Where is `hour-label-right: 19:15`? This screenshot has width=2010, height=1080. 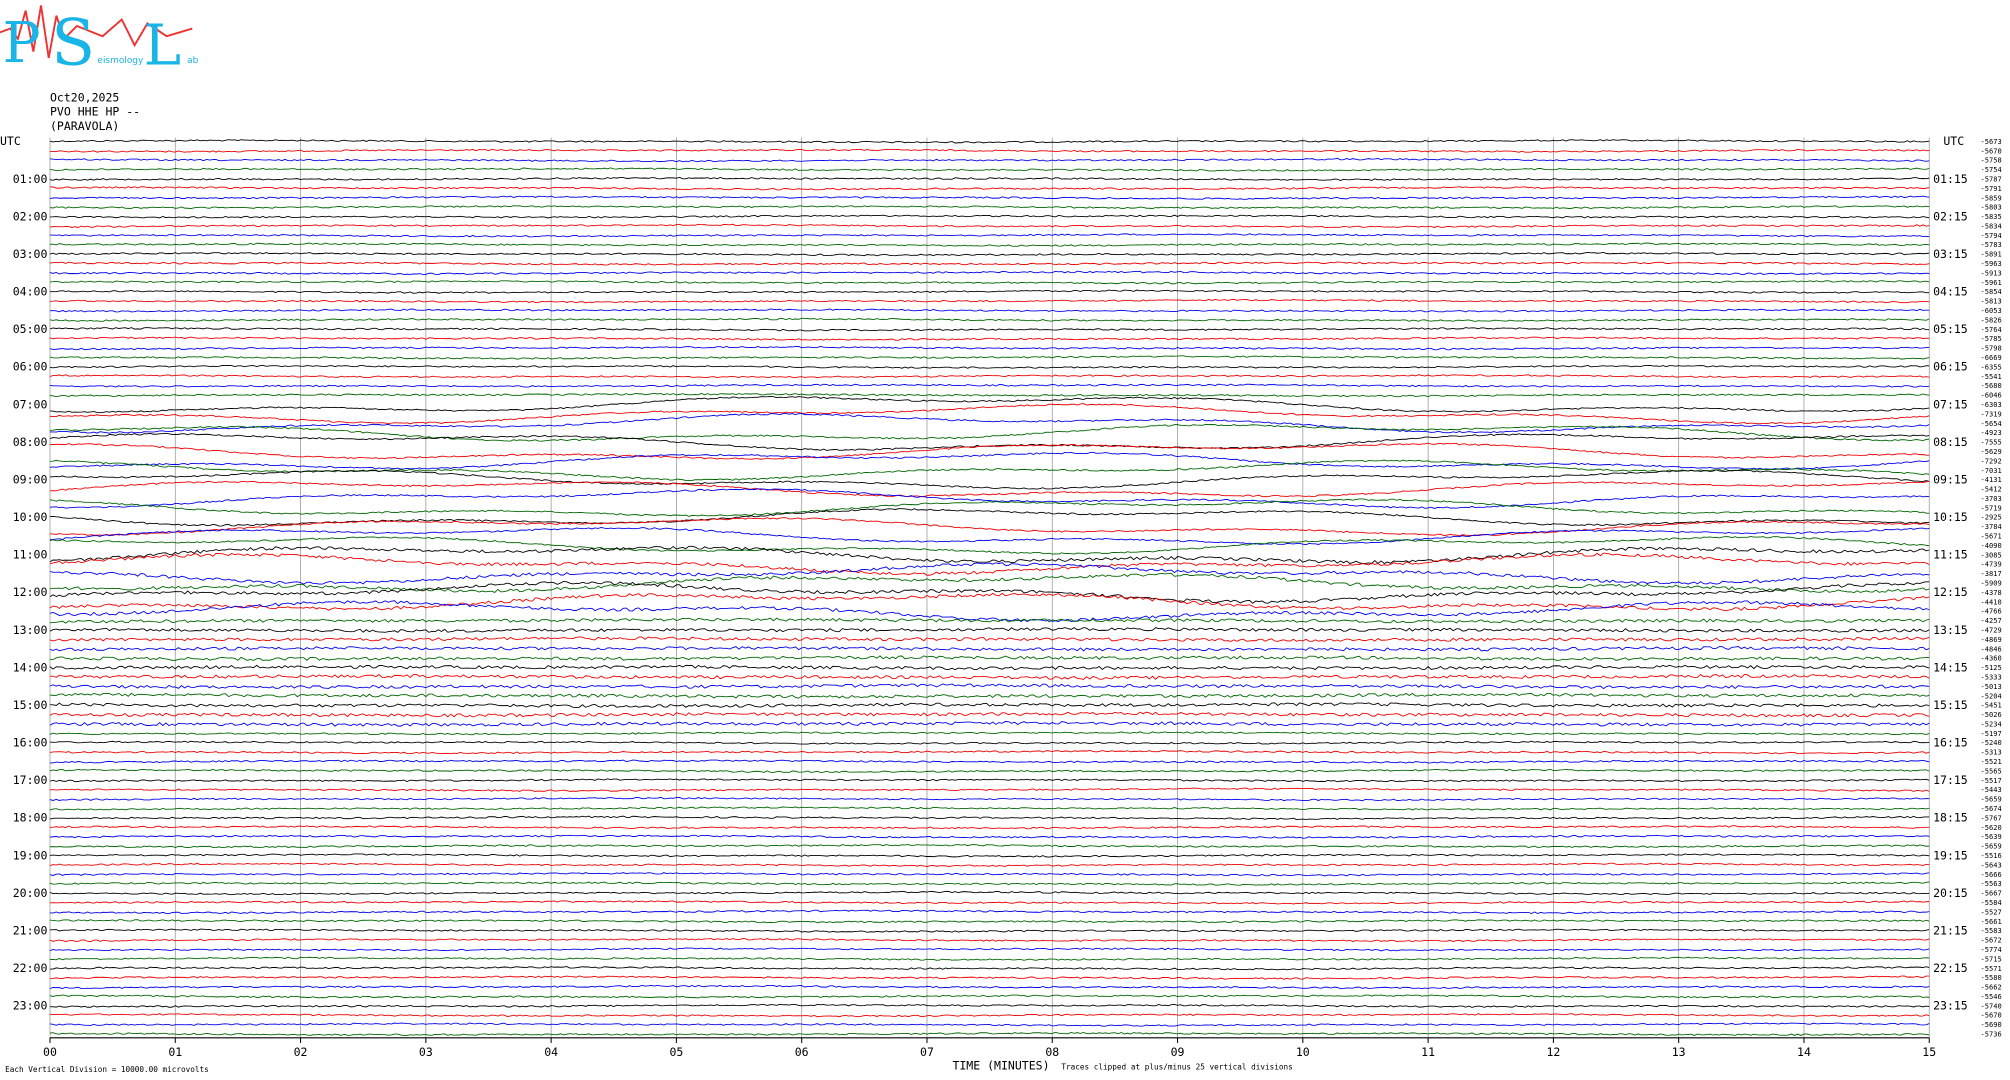
hour-label-right: 19:15 is located at coordinates (1950, 855).